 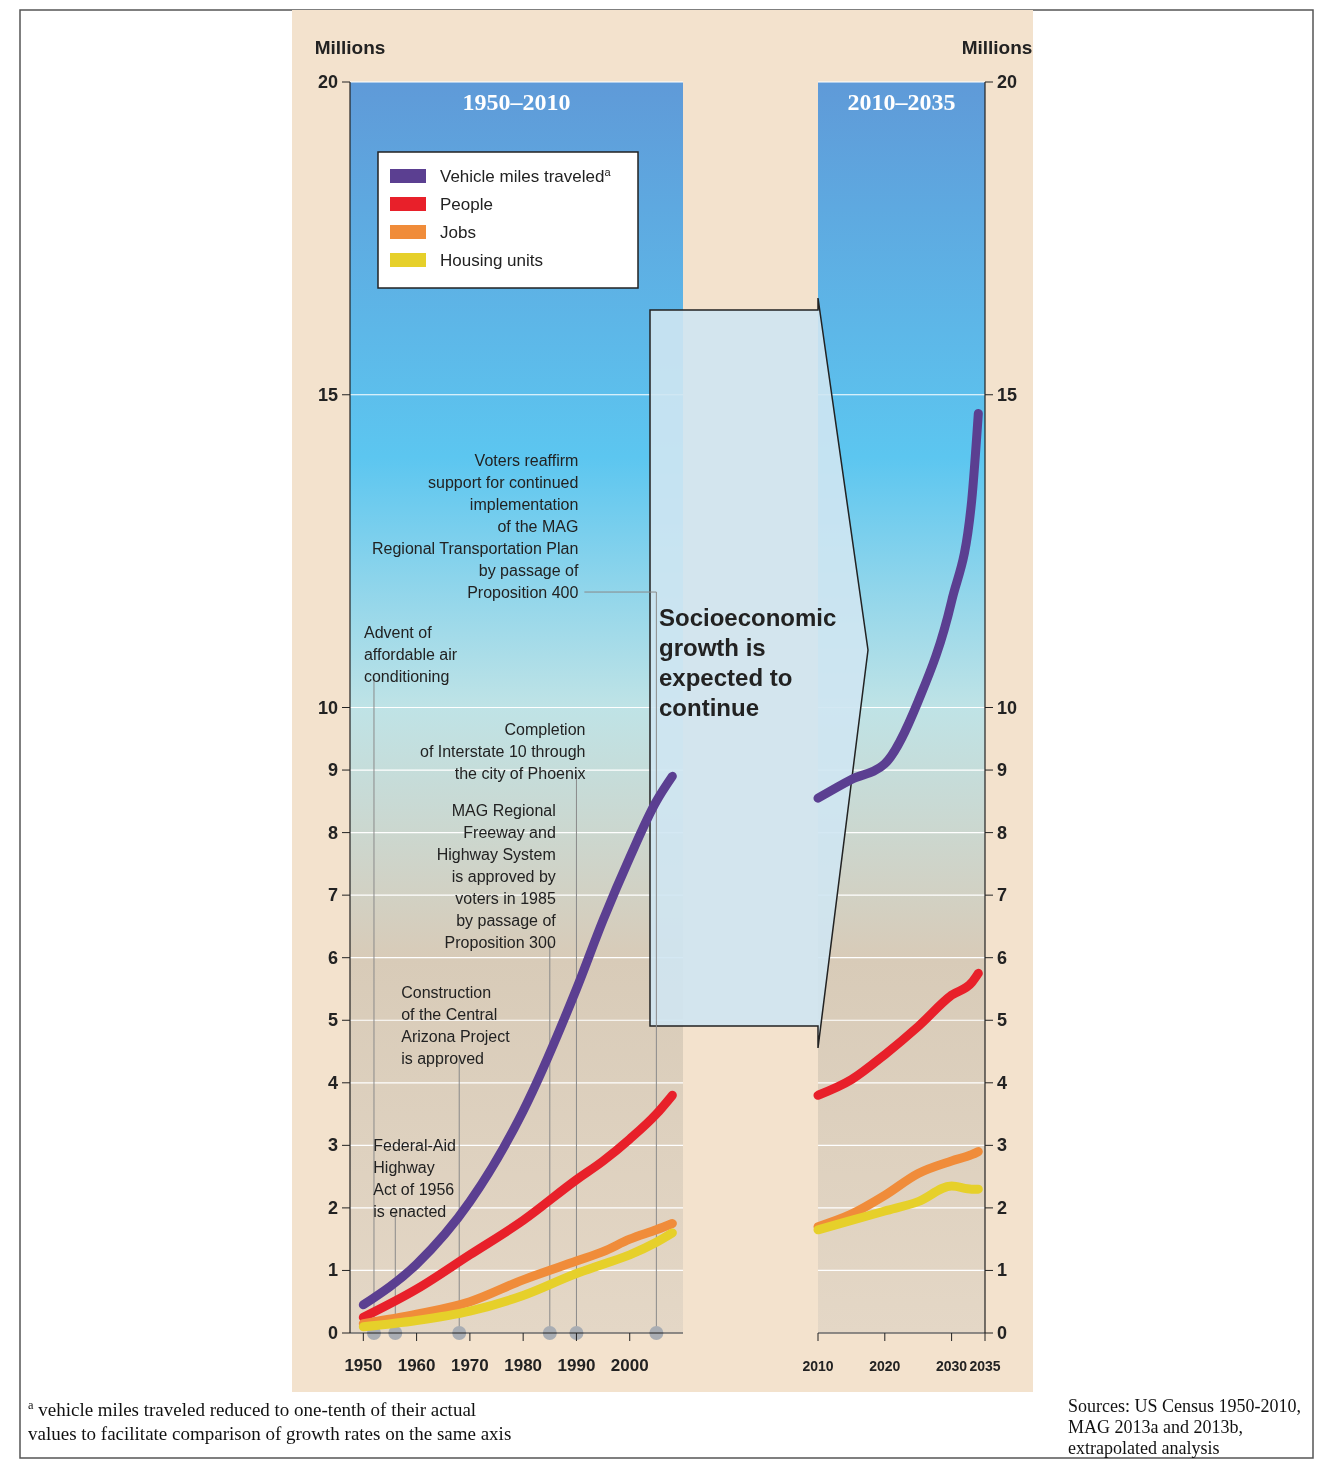 I want to click on x-tick-label: 1970, so click(x=469, y=1365).